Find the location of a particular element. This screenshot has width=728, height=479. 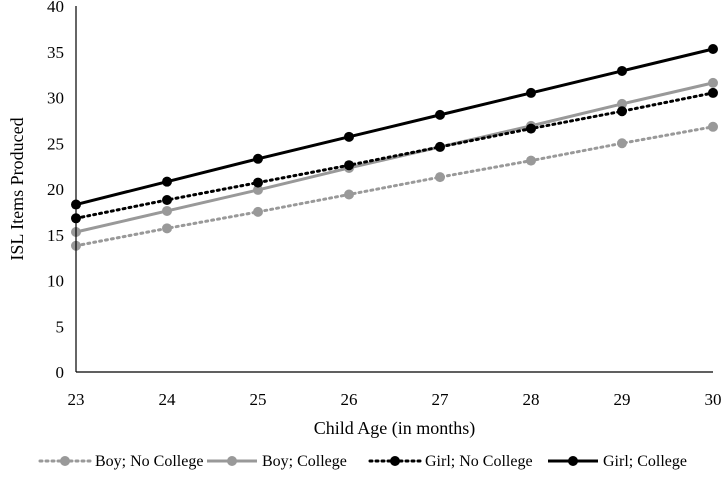

x-tick-label: 23 is located at coordinates (76, 399).